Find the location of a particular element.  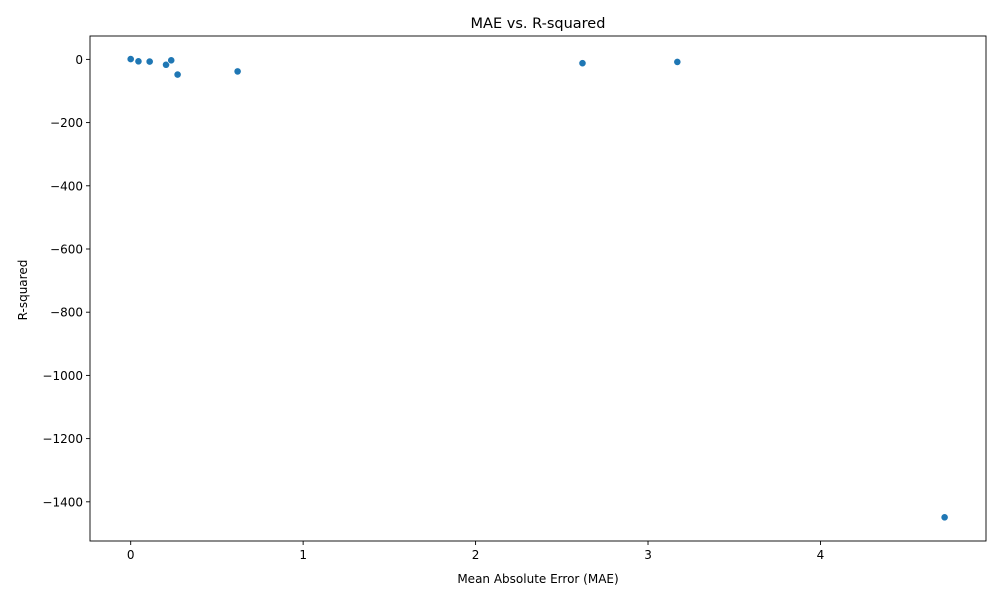

y-tick-label: −800 is located at coordinates (66, 313).